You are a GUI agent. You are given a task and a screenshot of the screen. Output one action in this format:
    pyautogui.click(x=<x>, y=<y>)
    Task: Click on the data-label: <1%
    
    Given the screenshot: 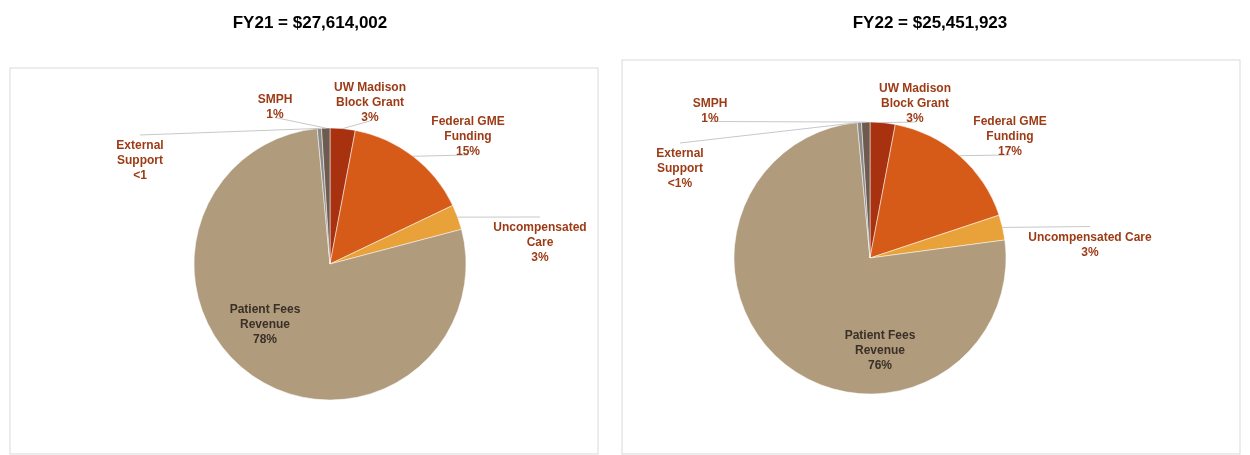 What is the action you would take?
    pyautogui.click(x=680, y=183)
    